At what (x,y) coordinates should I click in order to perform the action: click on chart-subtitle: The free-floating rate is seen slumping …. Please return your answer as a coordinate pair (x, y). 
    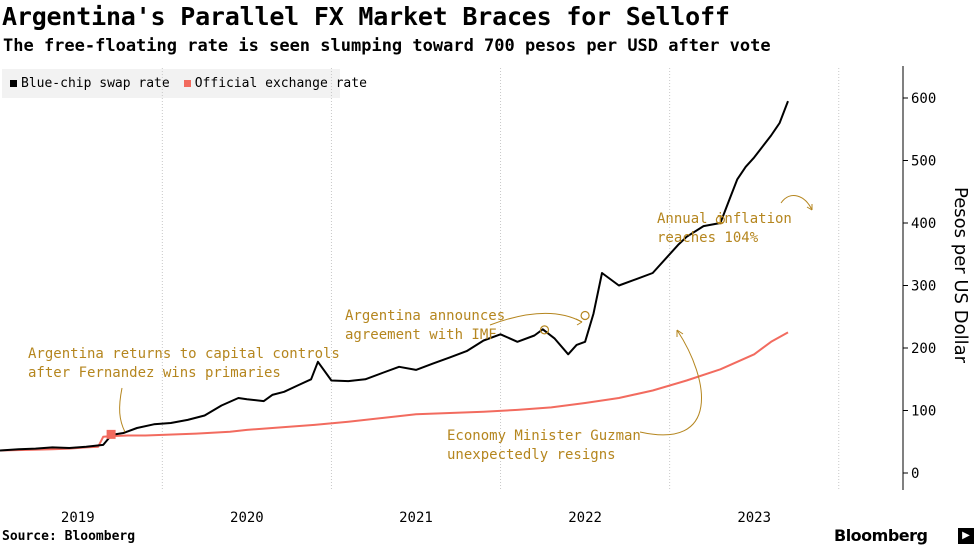
    Looking at the image, I should click on (387, 46).